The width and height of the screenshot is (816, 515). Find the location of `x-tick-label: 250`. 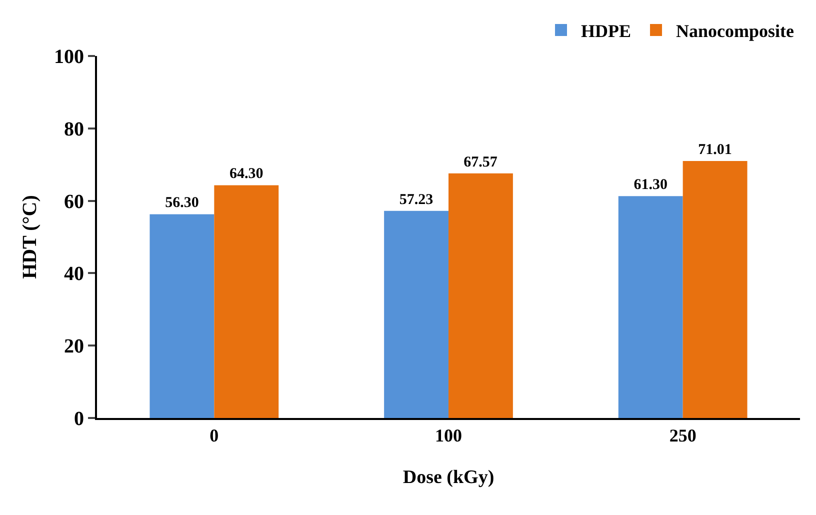

x-tick-label: 250 is located at coordinates (682, 436).